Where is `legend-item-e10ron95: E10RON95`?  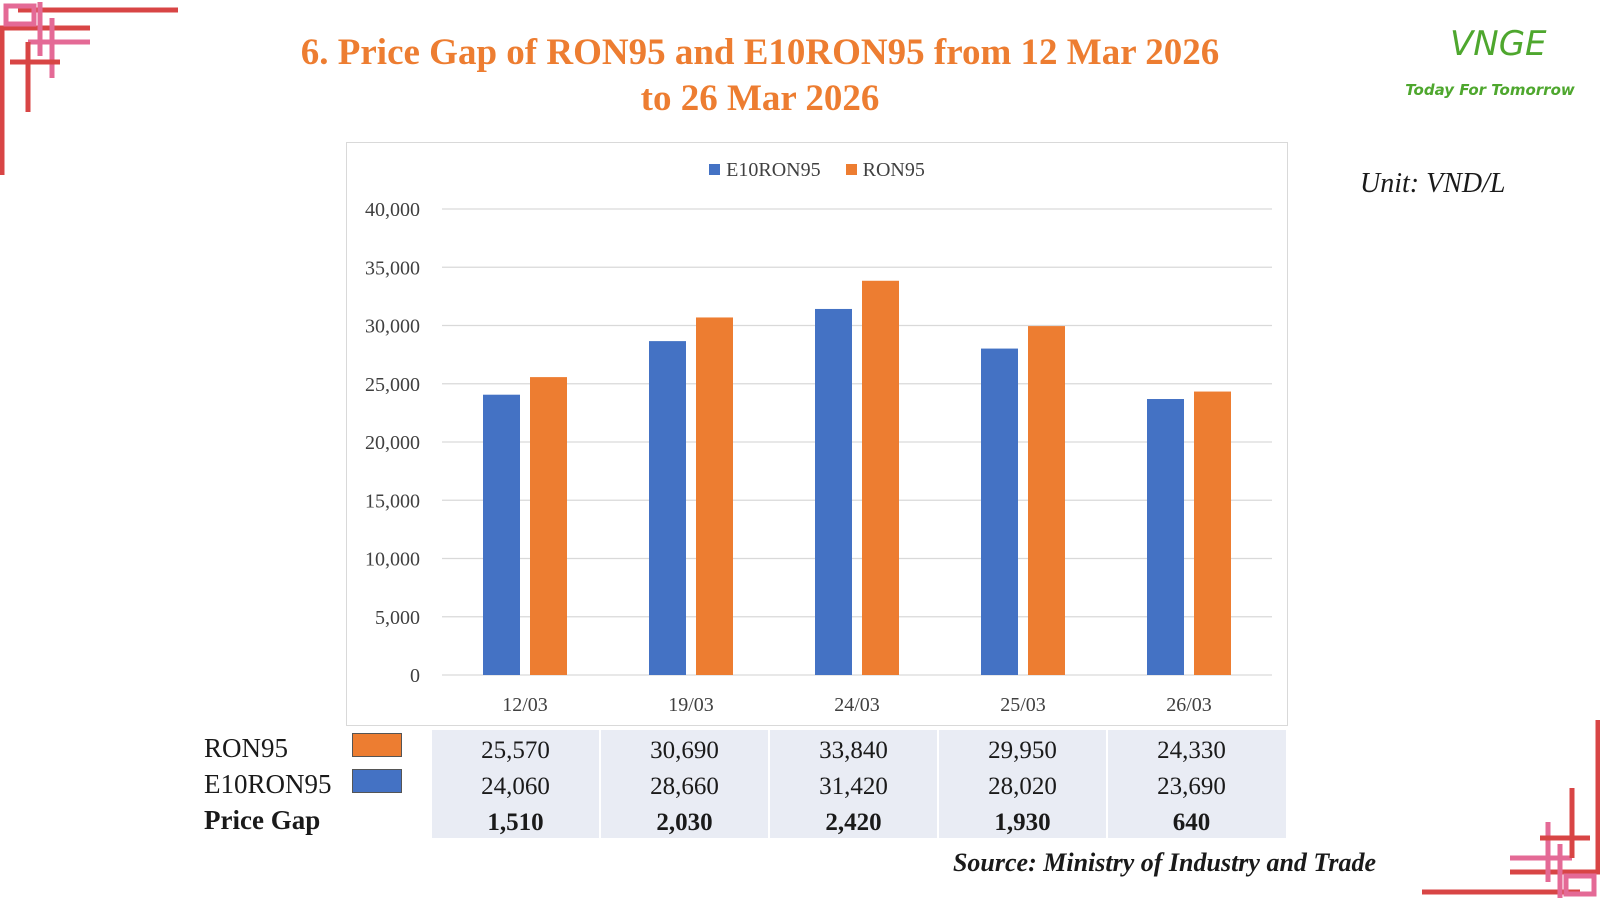 legend-item-e10ron95: E10RON95 is located at coordinates (765, 170).